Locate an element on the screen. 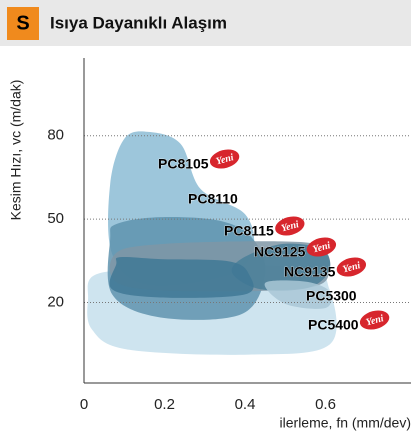 This screenshot has width=411, height=437. region-label: PC5400 is located at coordinates (333, 325).